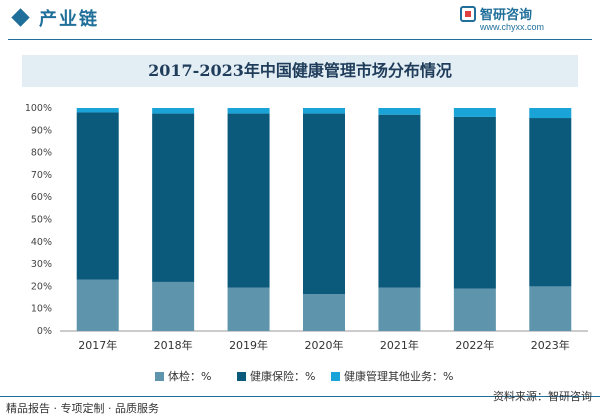  I want to click on y-tick-label: 10%, so click(41, 309).